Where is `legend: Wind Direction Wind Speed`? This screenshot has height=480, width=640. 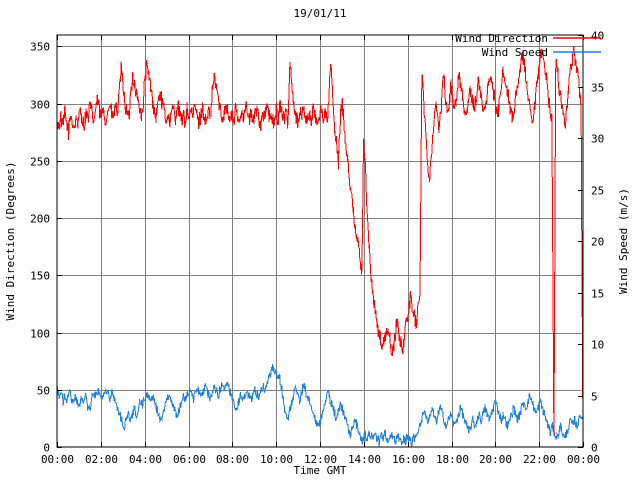 legend: Wind Direction Wind Speed is located at coordinates (528, 45).